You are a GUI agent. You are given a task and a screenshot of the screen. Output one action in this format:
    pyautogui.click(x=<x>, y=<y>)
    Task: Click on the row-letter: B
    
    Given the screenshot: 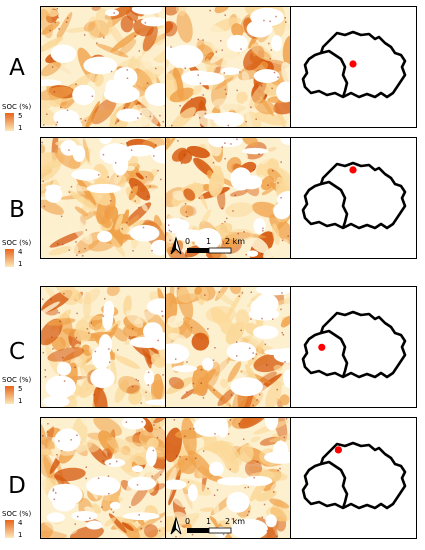 What is the action you would take?
    pyautogui.click(x=17, y=210)
    